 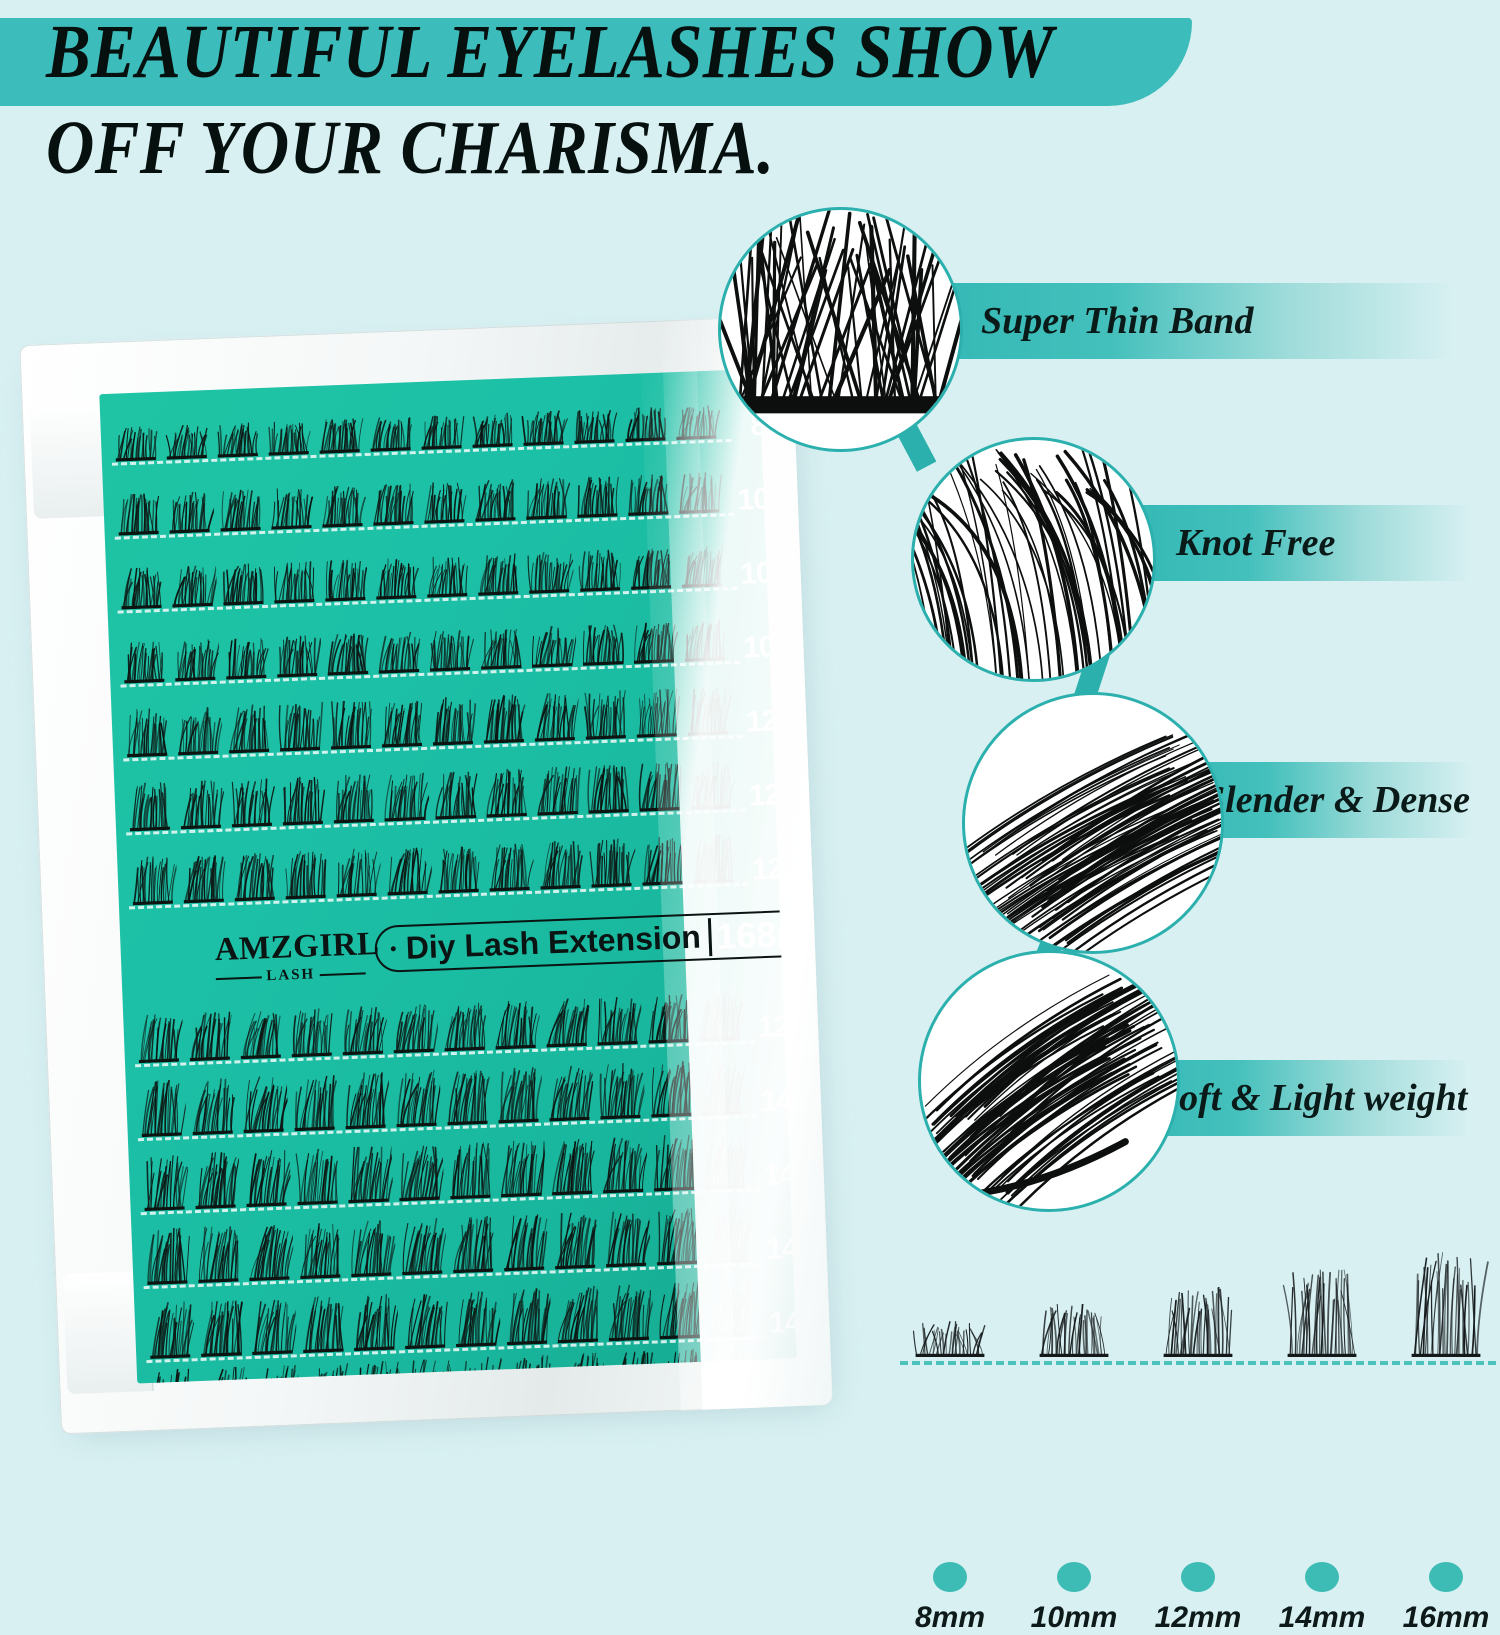 What do you see at coordinates (238, 977) in the screenshot?
I see `brand-dash-left` at bounding box center [238, 977].